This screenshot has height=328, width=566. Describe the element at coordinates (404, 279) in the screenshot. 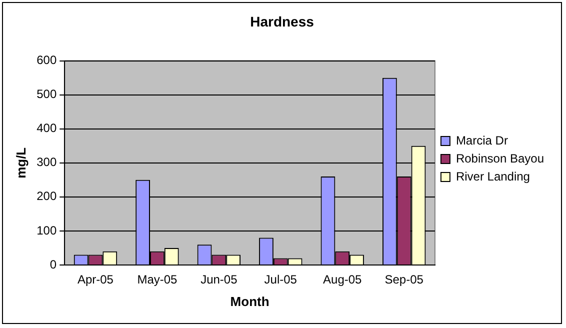

I see `x-tick-label: Sep-05` at that location.